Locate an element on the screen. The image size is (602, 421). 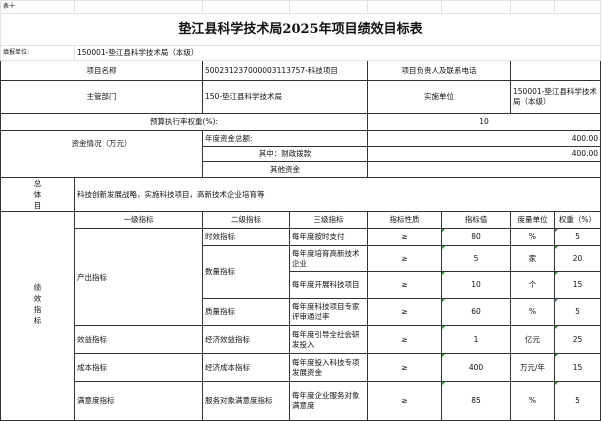
l2-cell: 经济效益指标 is located at coordinates (246, 339).